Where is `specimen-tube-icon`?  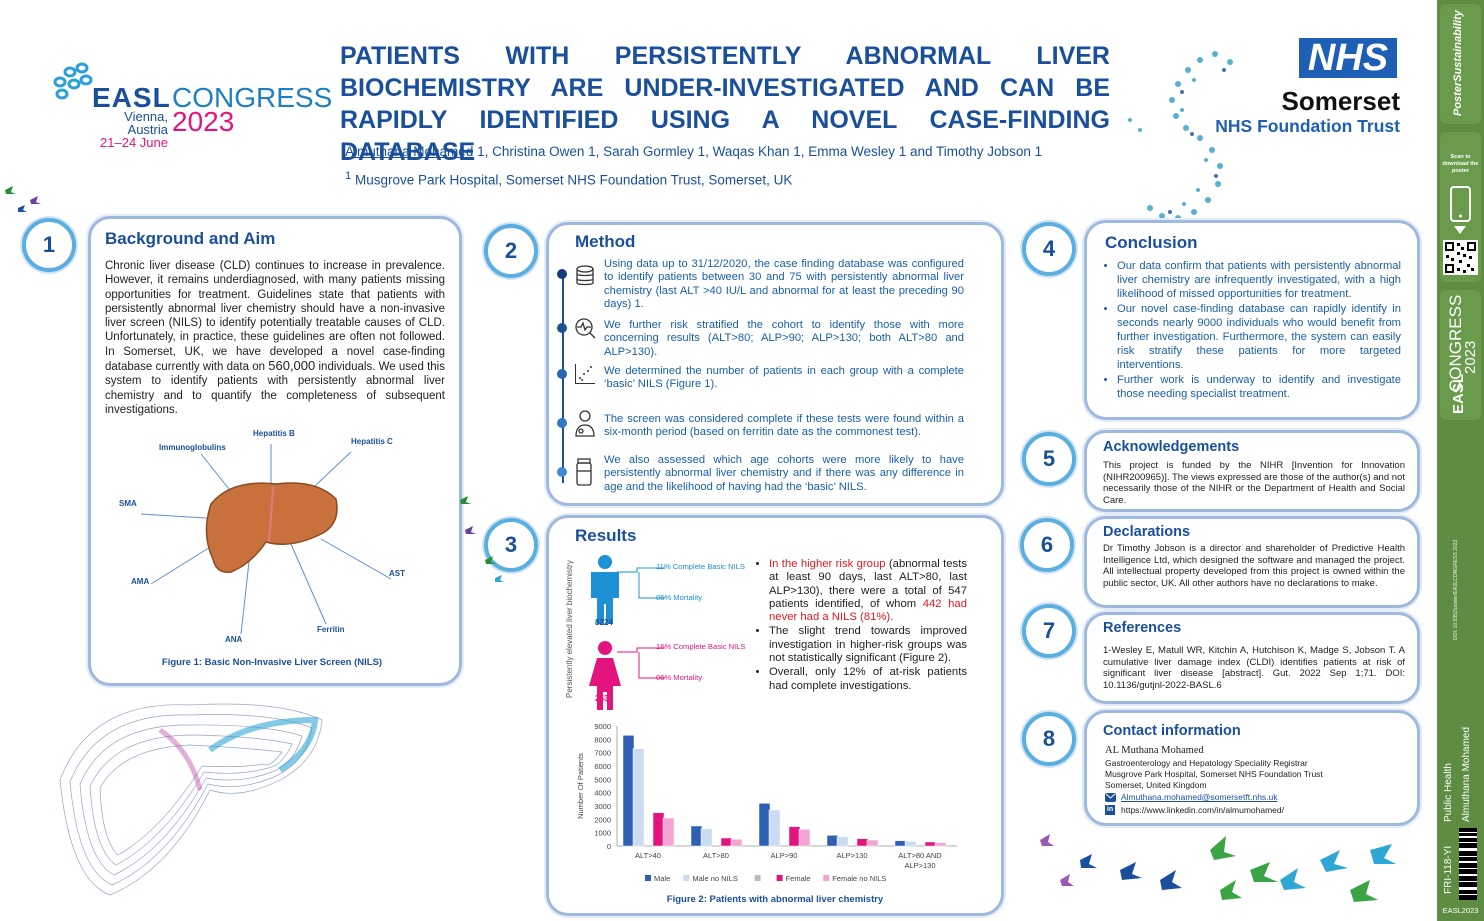 specimen-tube-icon is located at coordinates (584, 472).